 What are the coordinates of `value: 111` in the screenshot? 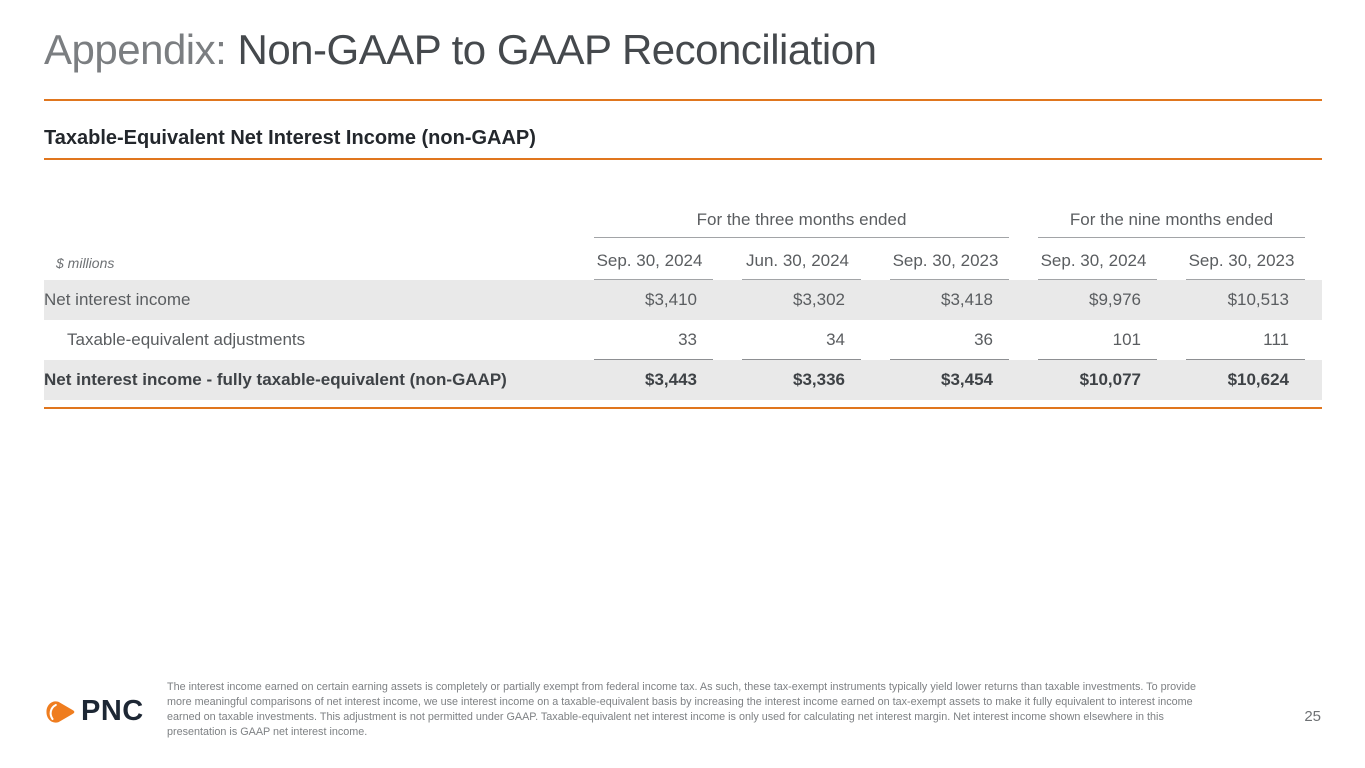 It's located at (1246, 340).